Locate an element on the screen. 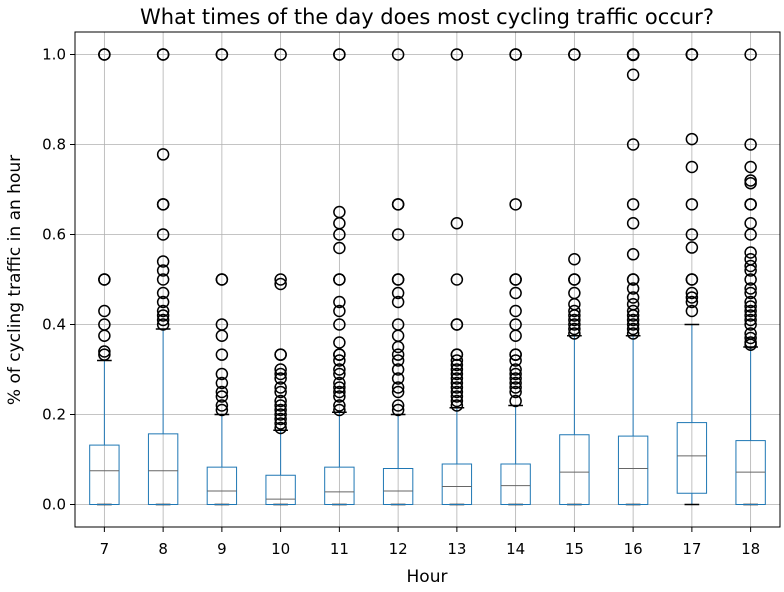  x-tick-label: 7 is located at coordinates (105, 549).